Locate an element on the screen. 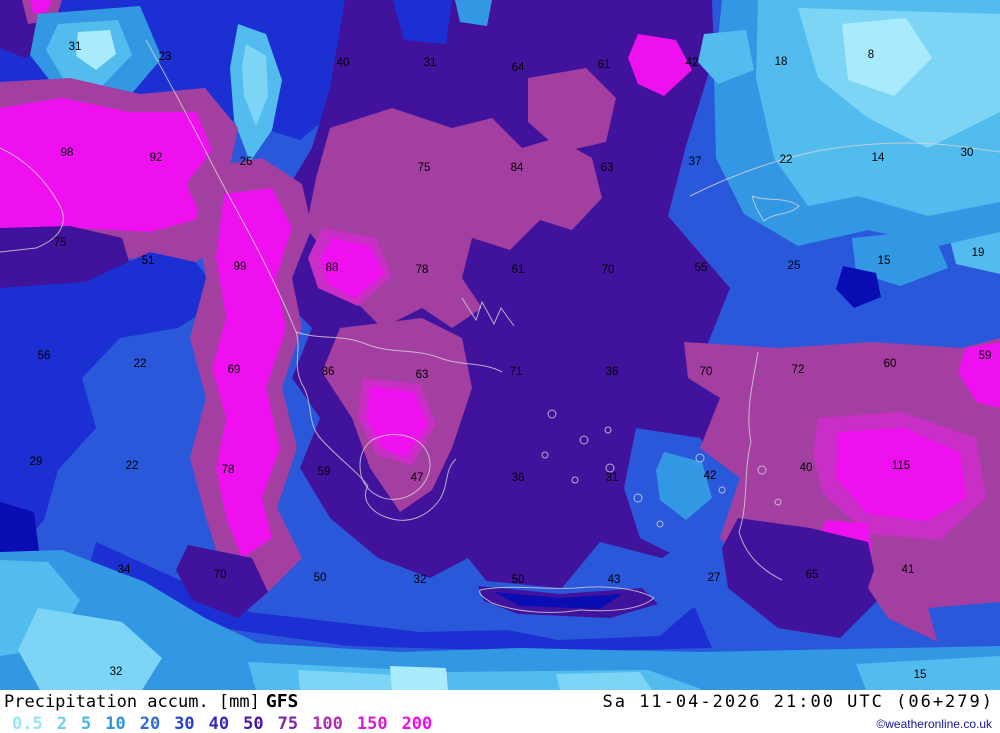 This screenshot has width=1000, height=733. map-value: 41 is located at coordinates (908, 570).